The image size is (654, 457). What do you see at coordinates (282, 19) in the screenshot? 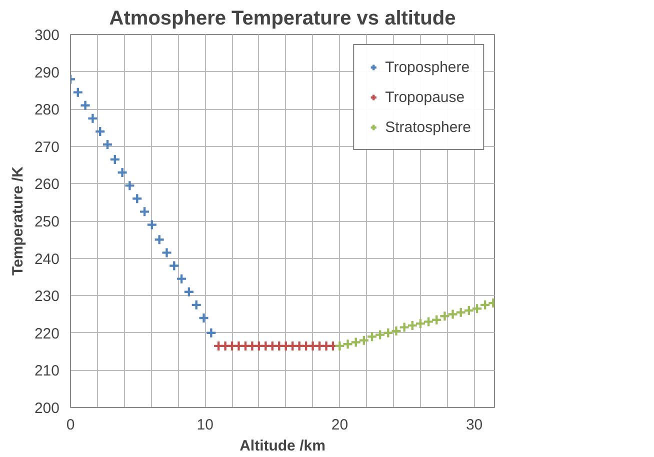
I see `chart-title: Atmosphere Temperature vs altitude` at bounding box center [282, 19].